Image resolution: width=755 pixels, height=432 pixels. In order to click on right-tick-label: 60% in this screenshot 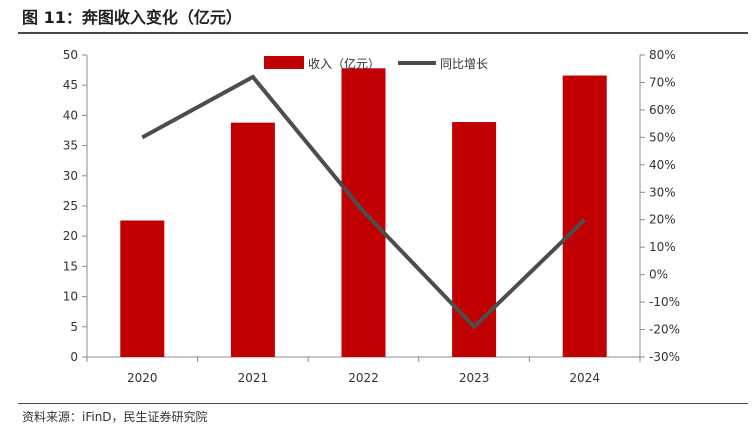, I will do `click(662, 110)`.